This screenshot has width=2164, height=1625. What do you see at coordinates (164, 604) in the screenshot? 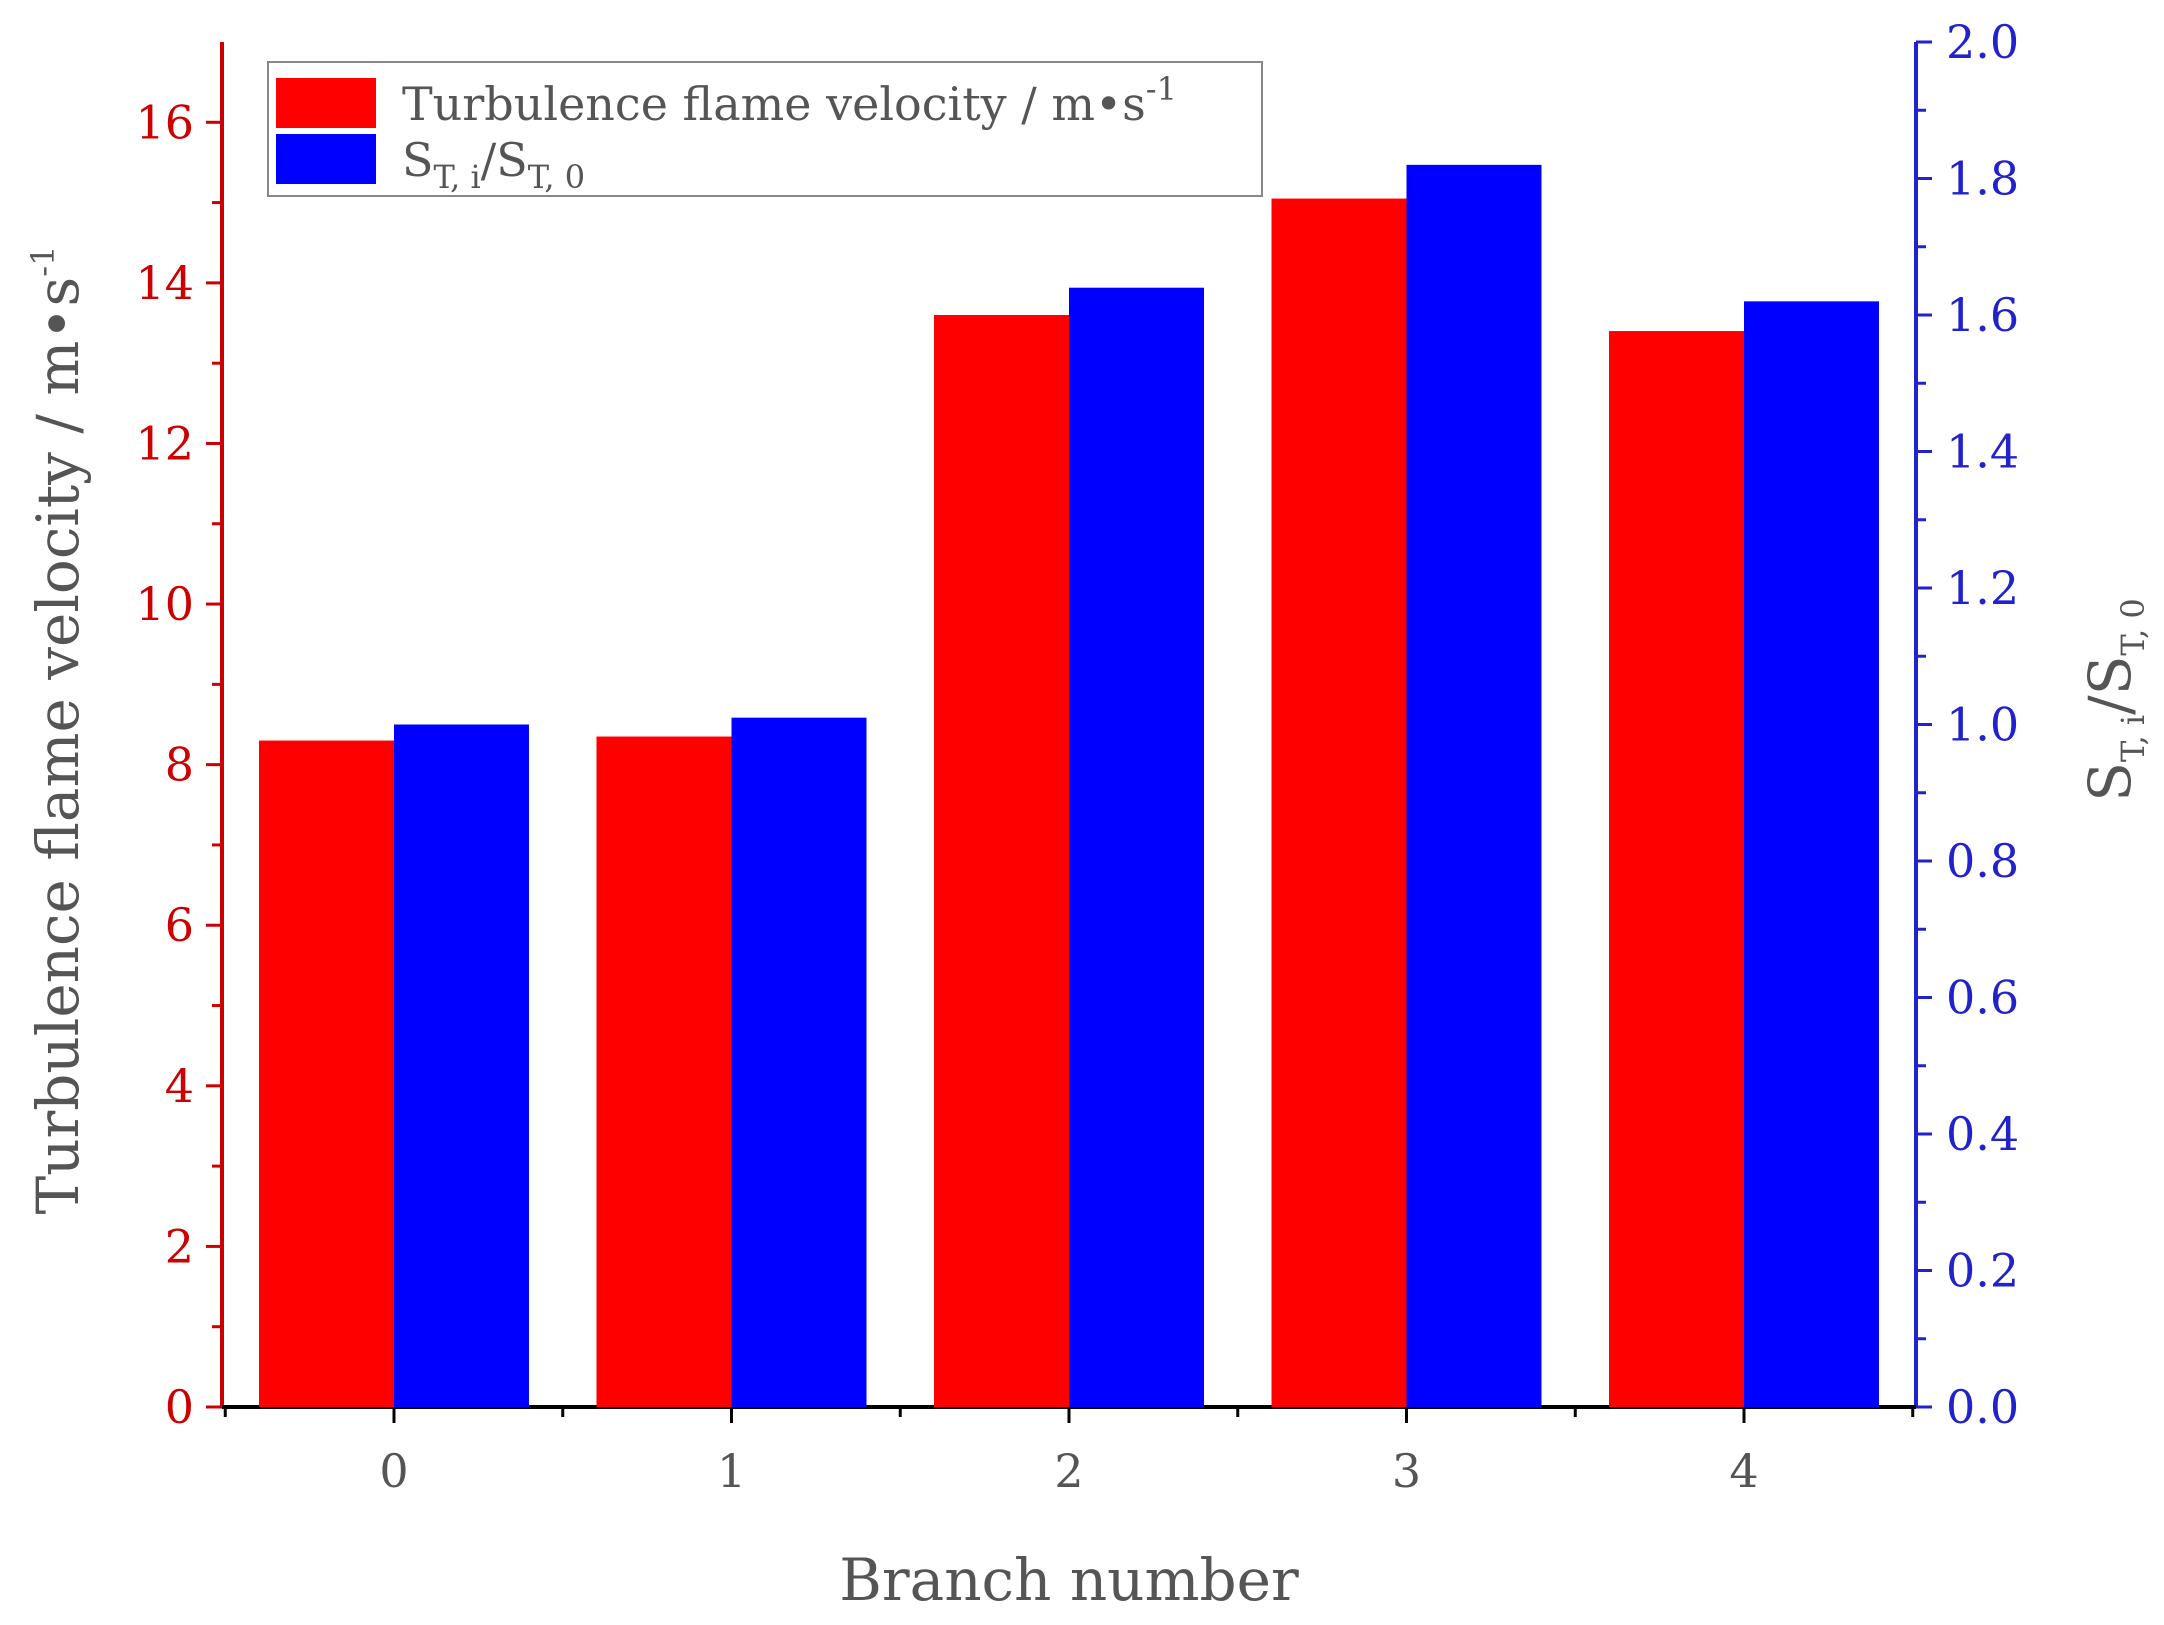
I see `y-left-tick-label-10: 10` at bounding box center [164, 604].